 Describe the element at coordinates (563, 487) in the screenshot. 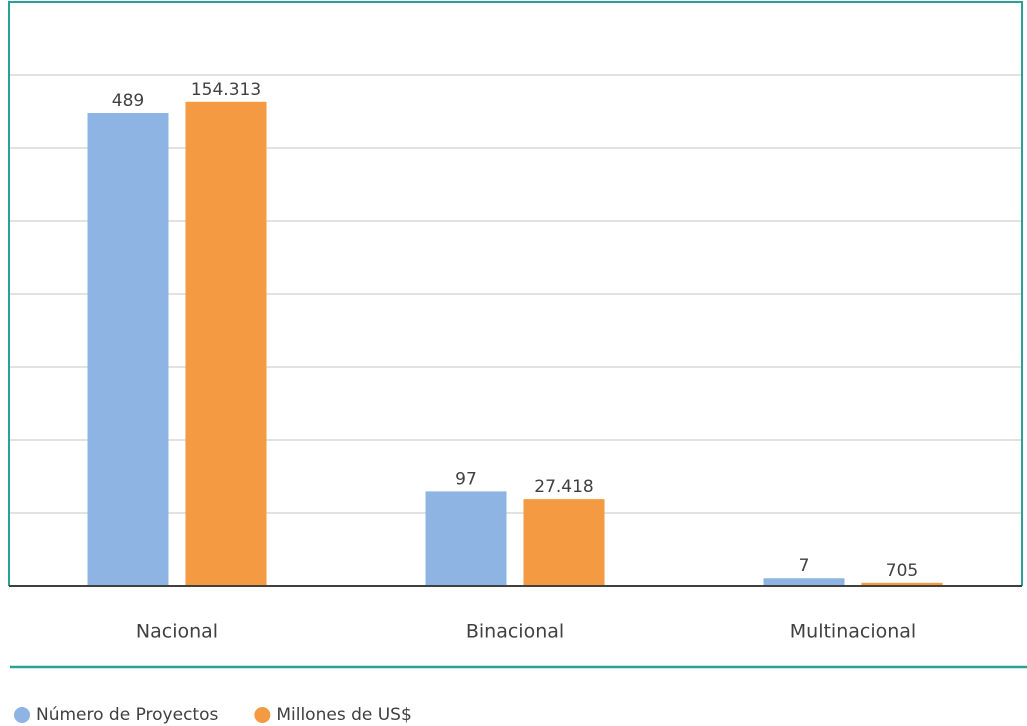

I see `data-label: 27.418` at that location.